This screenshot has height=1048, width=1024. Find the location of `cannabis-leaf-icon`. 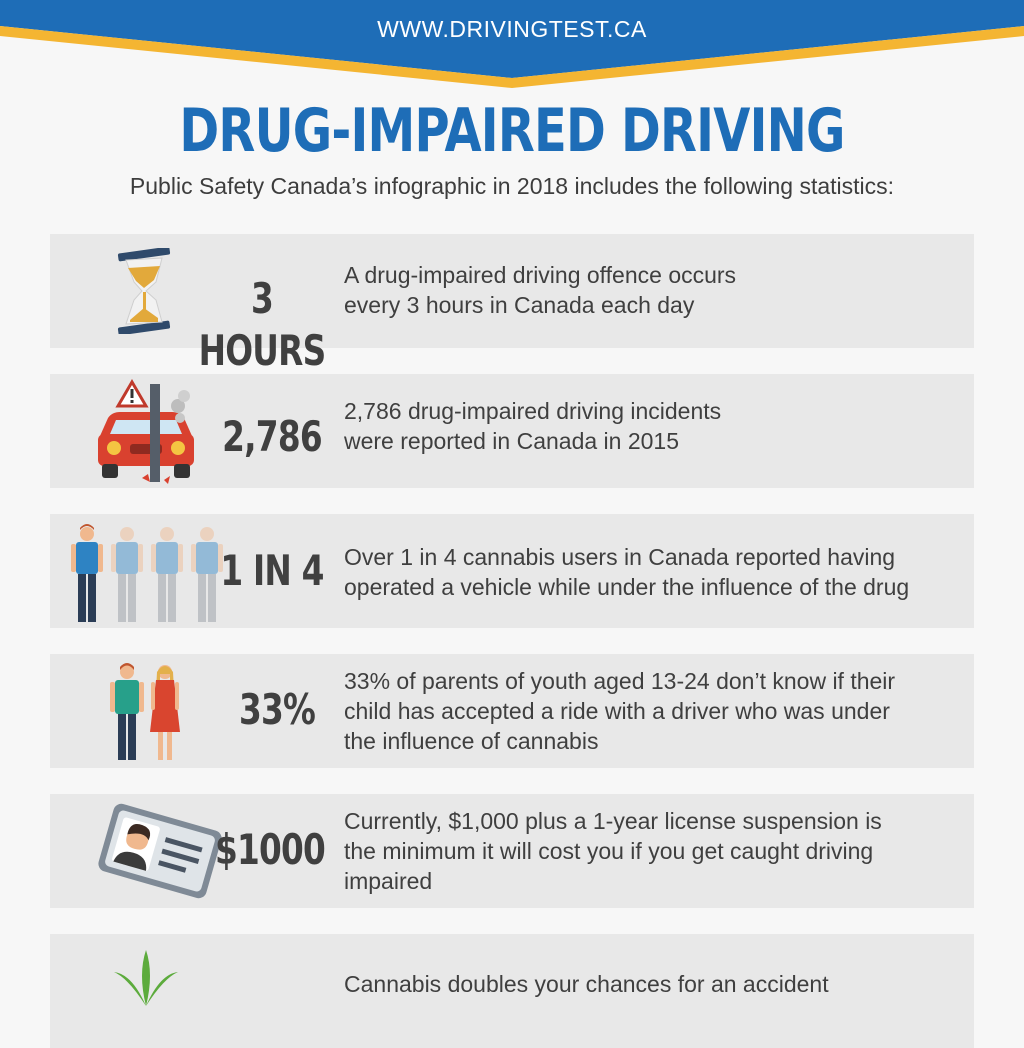

cannabis-leaf-icon is located at coordinates (146, 978).